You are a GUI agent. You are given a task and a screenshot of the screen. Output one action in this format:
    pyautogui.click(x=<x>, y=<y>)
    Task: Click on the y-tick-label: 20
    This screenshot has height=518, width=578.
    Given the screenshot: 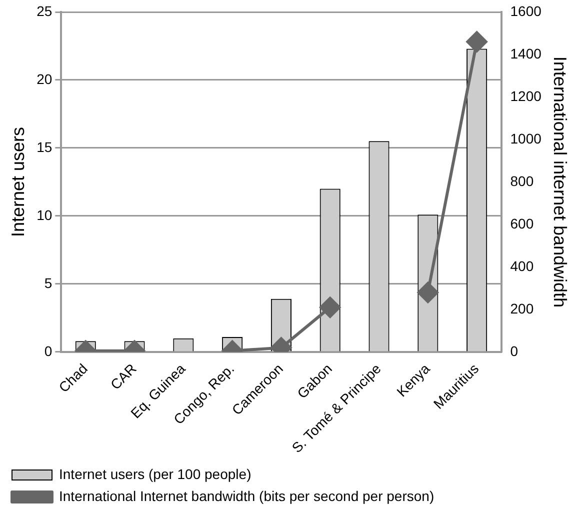 What is the action you would take?
    pyautogui.click(x=44, y=78)
    